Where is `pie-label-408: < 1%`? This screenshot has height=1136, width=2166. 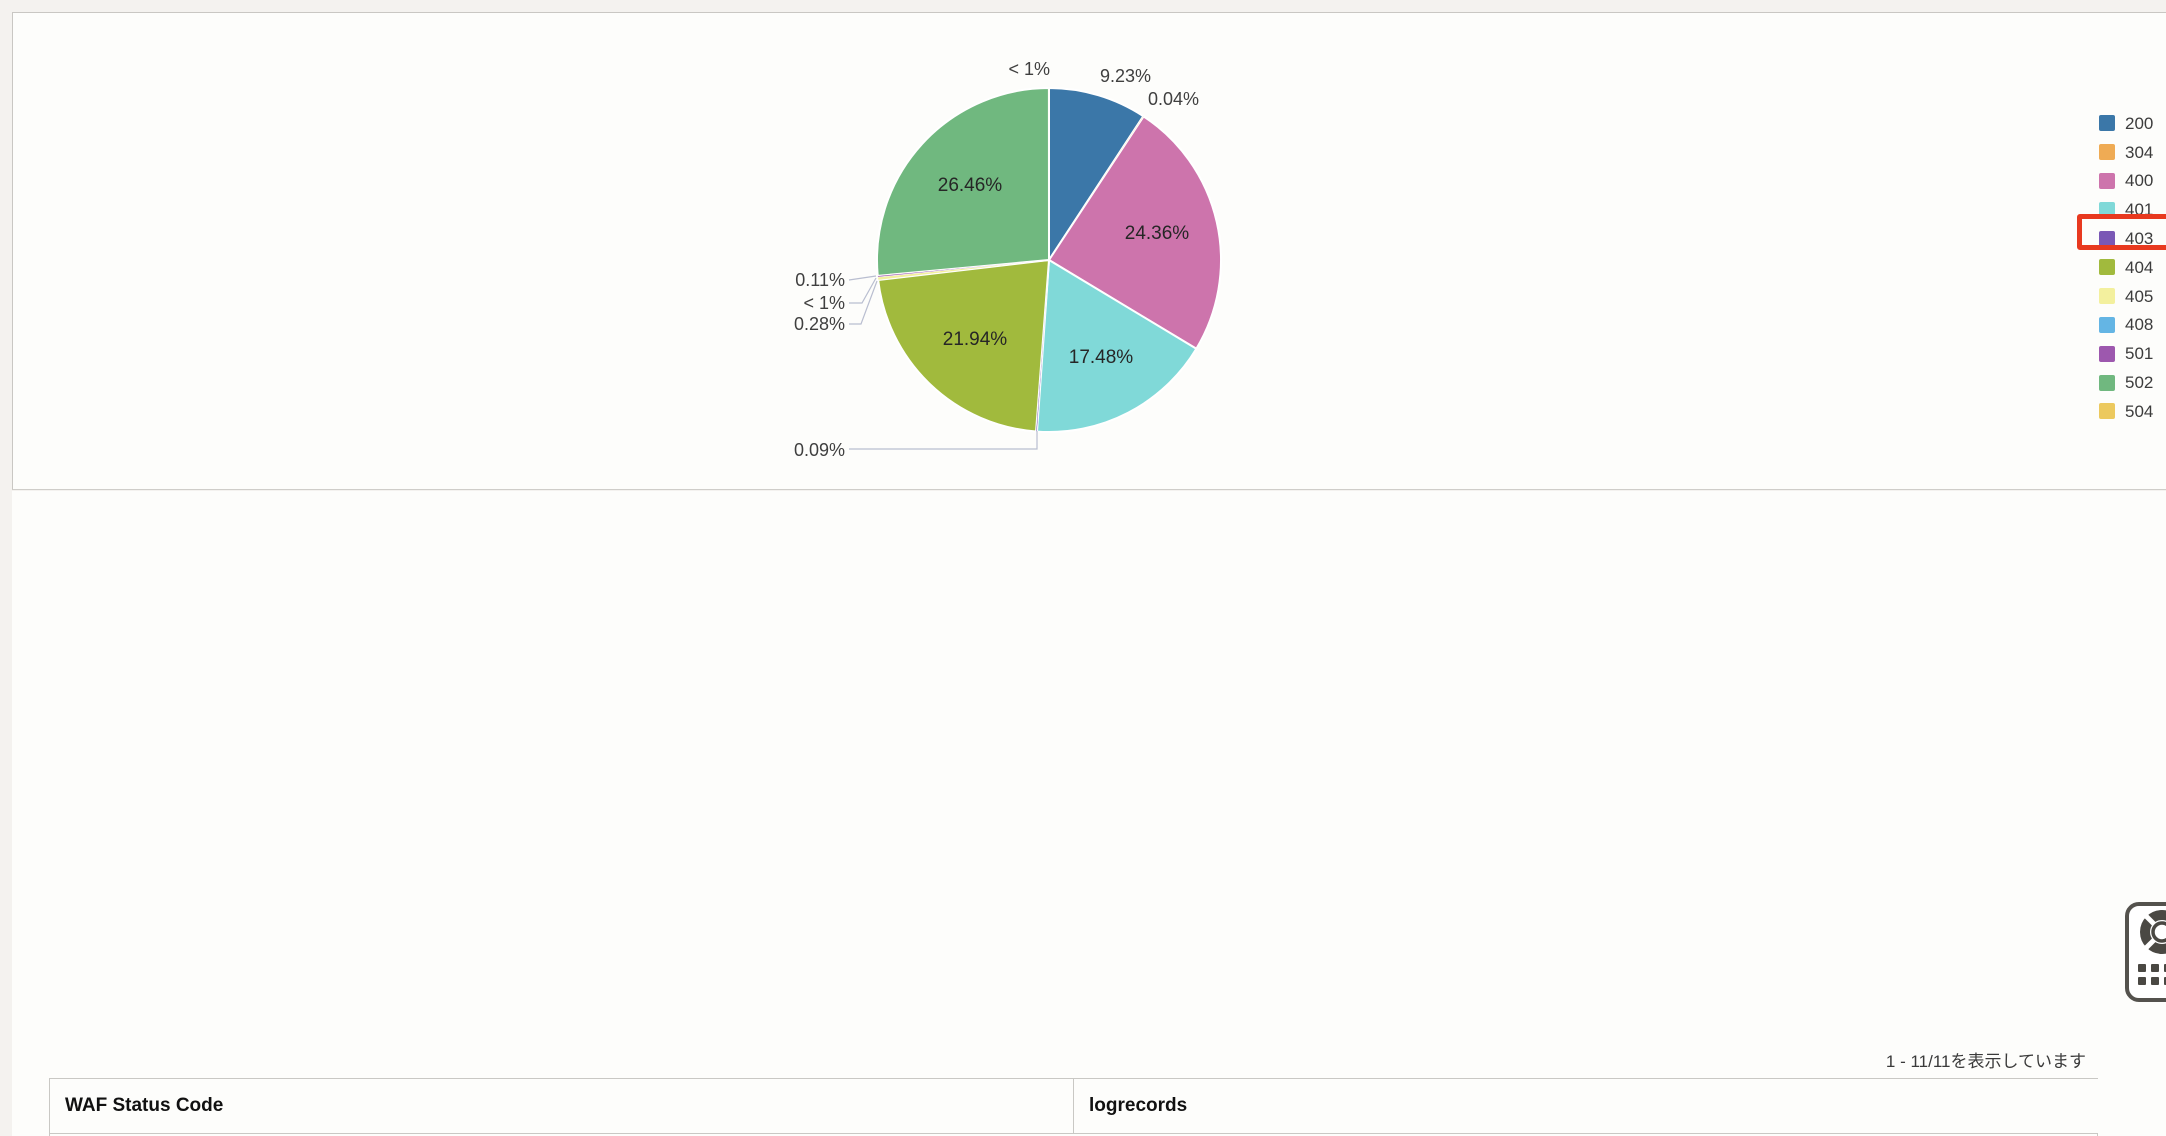 pie-label-408: < 1% is located at coordinates (824, 303).